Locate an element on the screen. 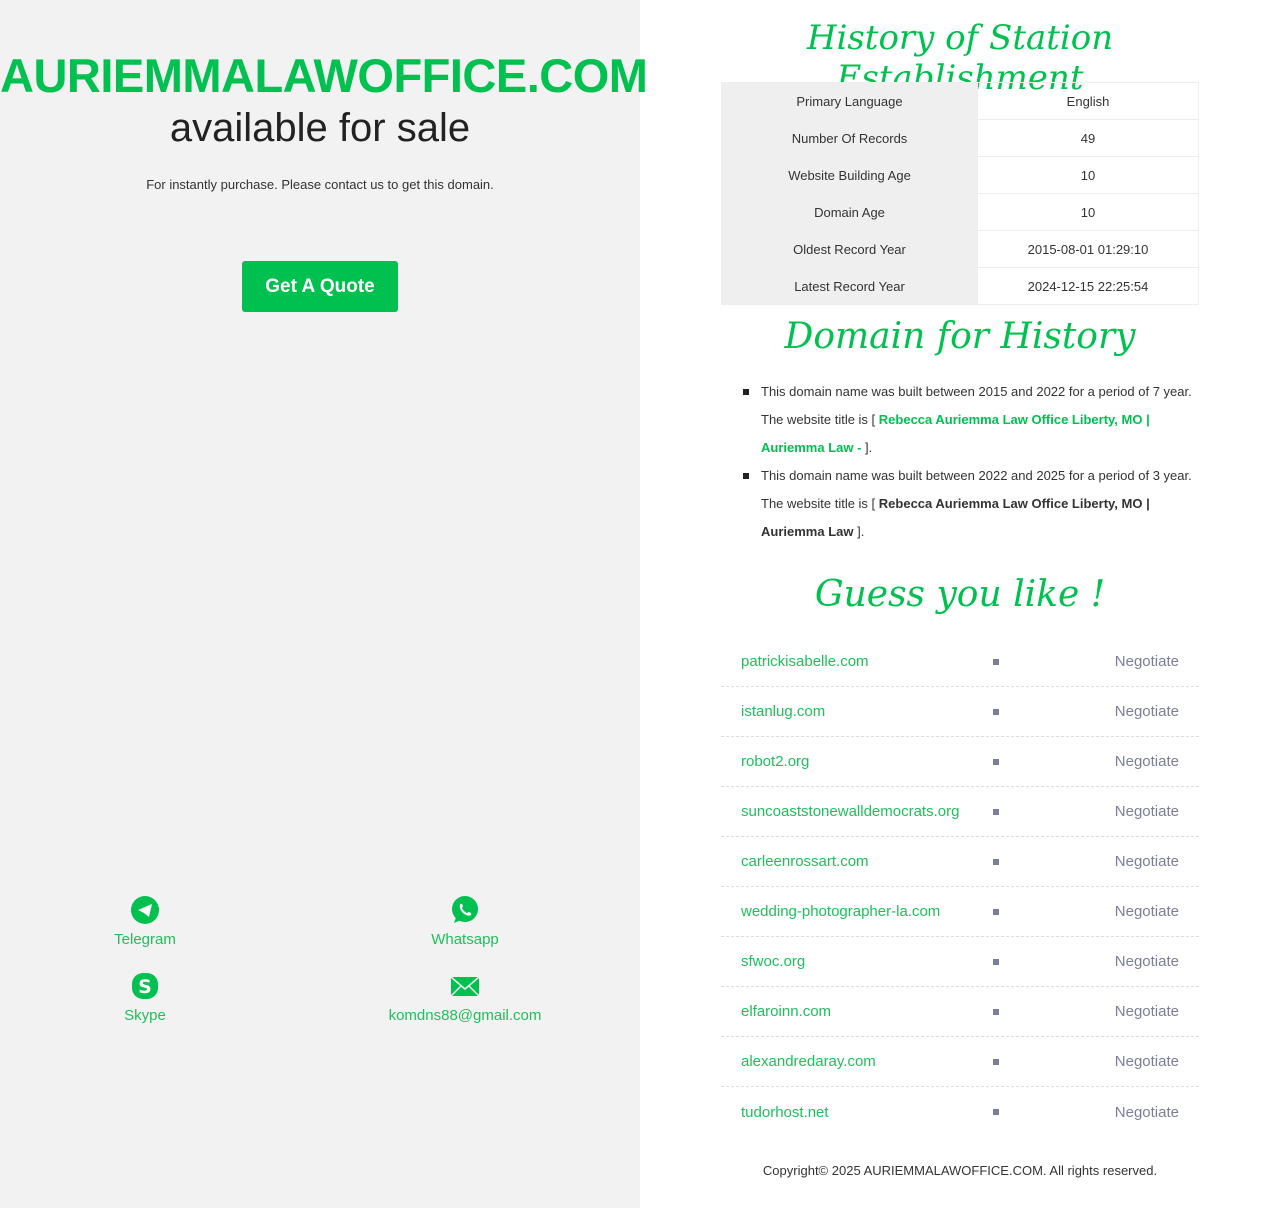 This screenshot has width=1280, height=1208. suggestion-row: sfwoc.org Negotiate is located at coordinates (960, 962).